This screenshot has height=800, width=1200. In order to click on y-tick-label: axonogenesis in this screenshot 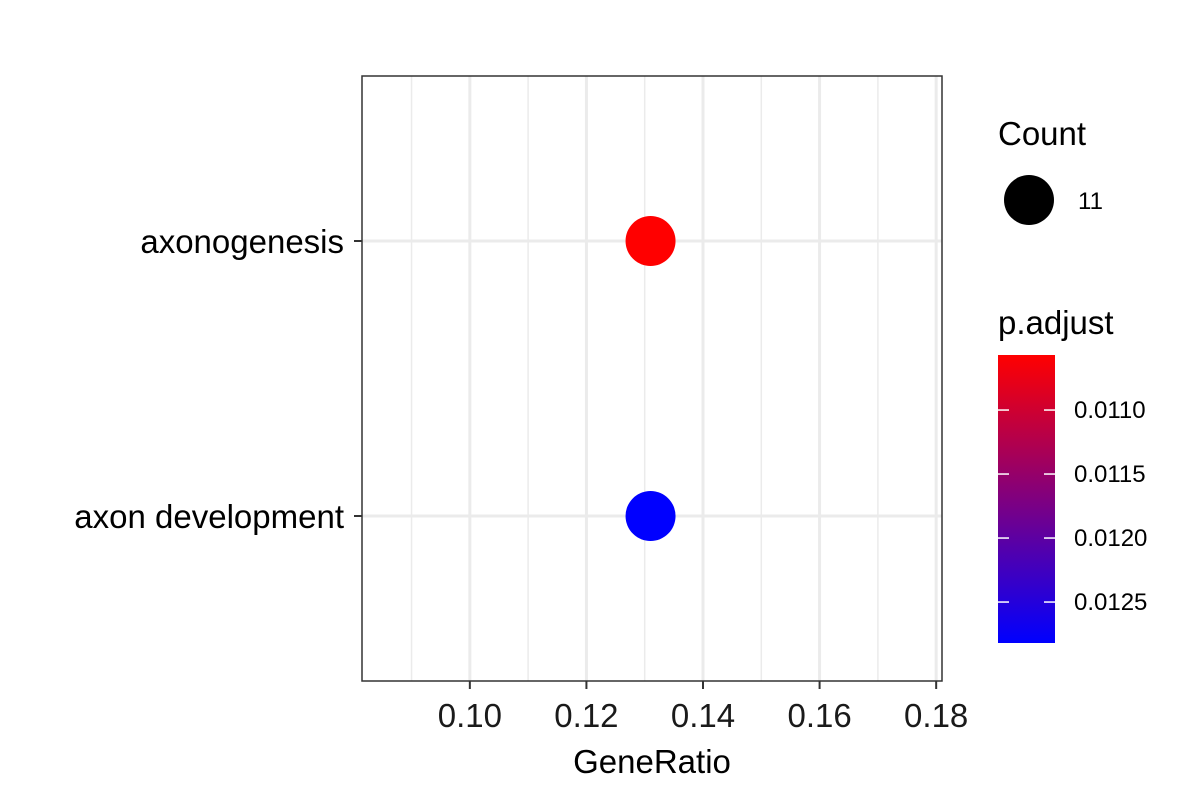, I will do `click(242, 241)`.